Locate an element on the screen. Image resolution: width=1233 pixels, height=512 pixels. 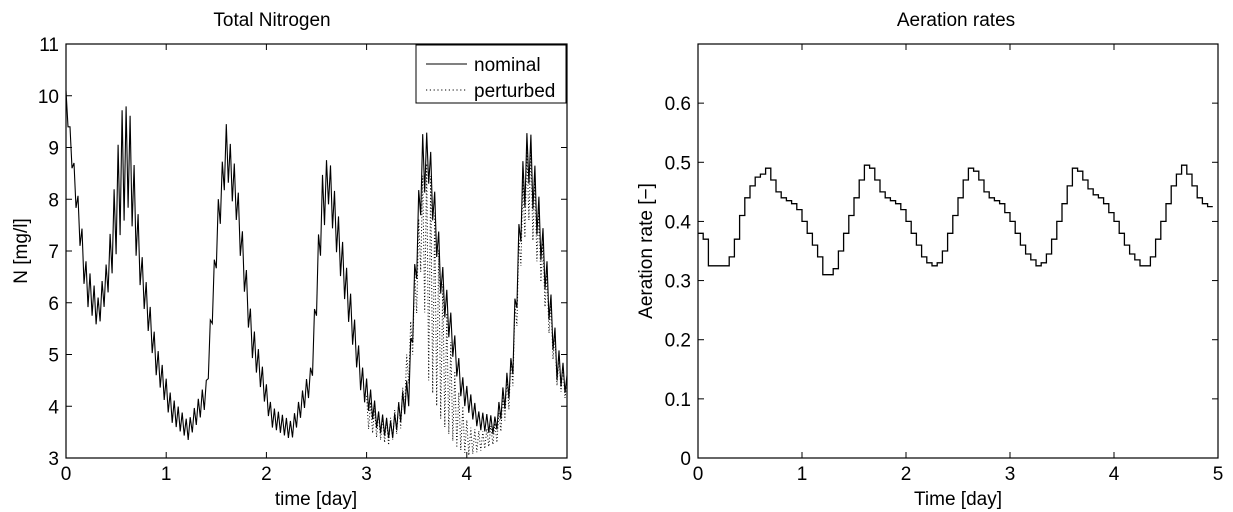
x-axis-label: time [day] is located at coordinates (316, 499).